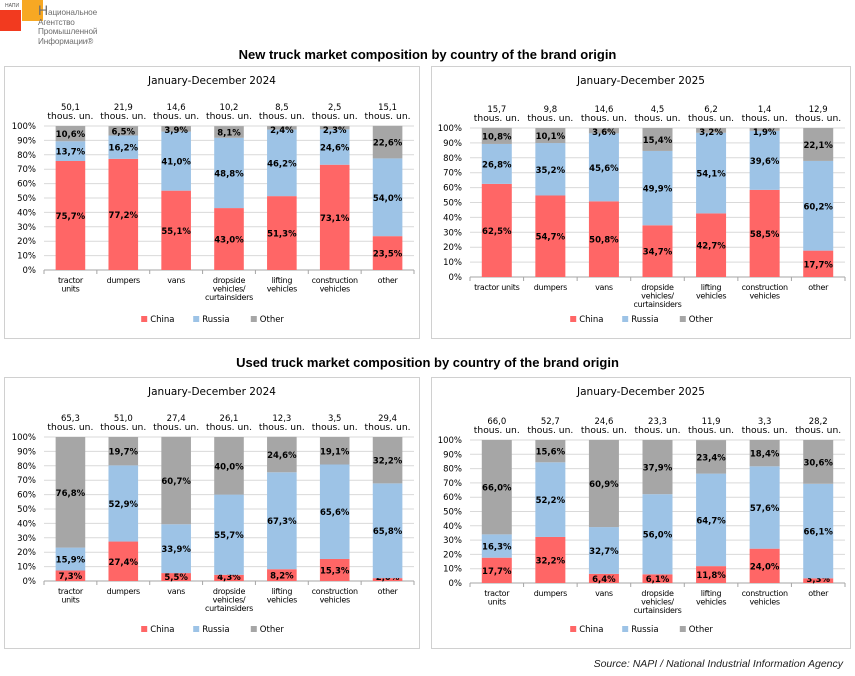 The image size is (855, 676). I want to click on total-value-label: 51,0, so click(123, 419).